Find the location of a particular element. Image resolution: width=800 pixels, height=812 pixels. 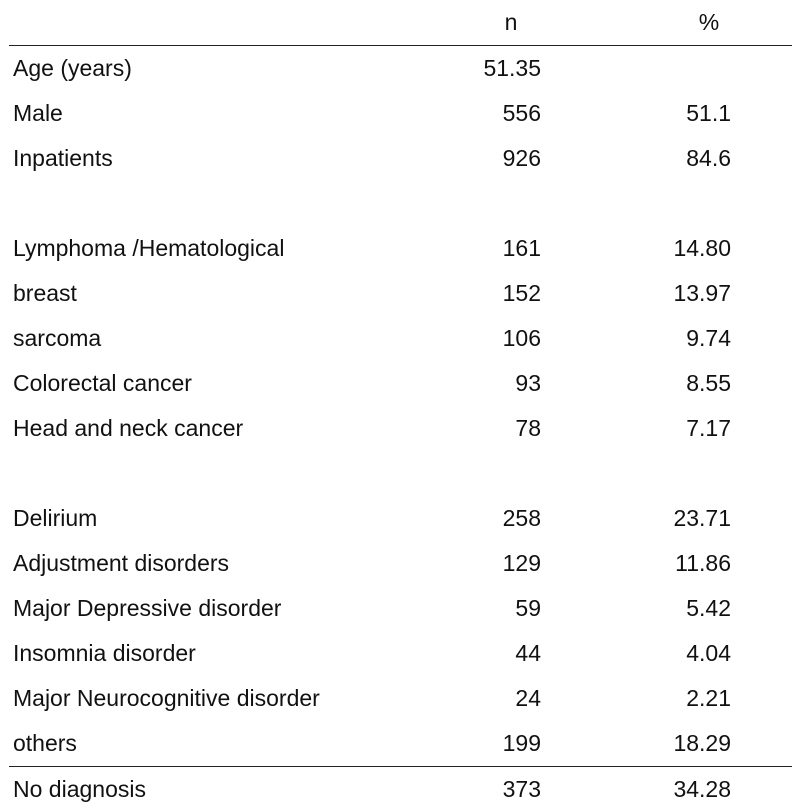

row-label: Major Depressive disorder is located at coordinates (147, 608).